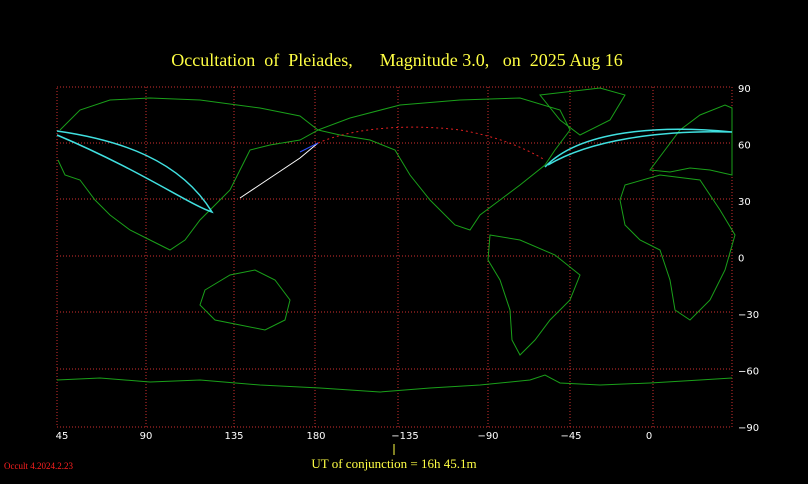 This screenshot has height=484, width=808. Describe the element at coordinates (393, 463) in the screenshot. I see `conjunction-time: UT of conjunction = 16h 45.1m` at that location.